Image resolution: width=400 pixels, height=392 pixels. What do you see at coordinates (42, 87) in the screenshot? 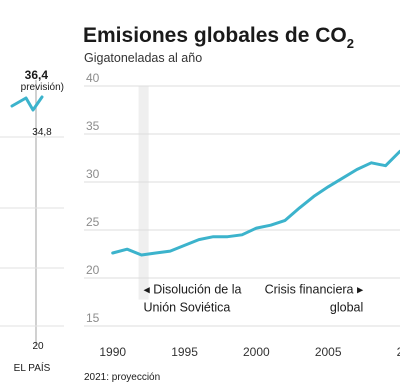
I see `inset-value-note: previsión)` at bounding box center [42, 87].